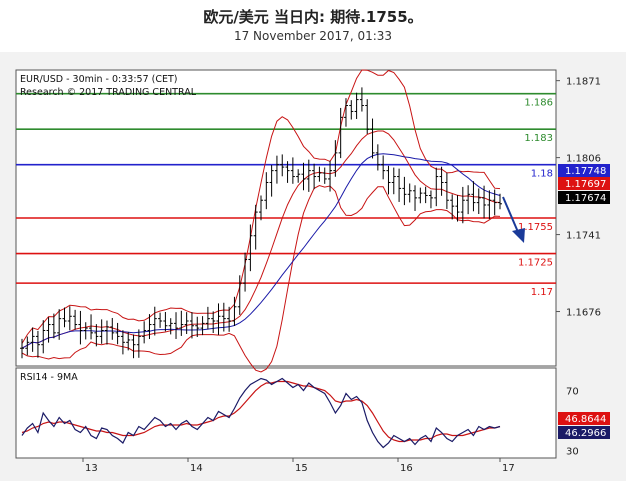 Image resolution: width=626 pixels, height=481 pixels. I want to click on level-label: 1.1755, so click(535, 227).